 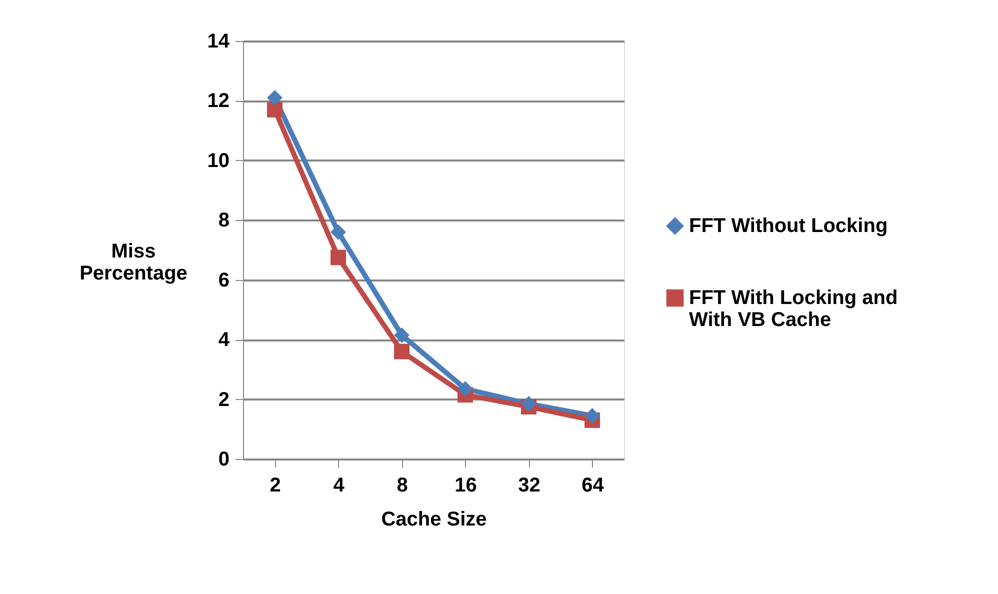 What do you see at coordinates (218, 101) in the screenshot?
I see `y-tick-label: 12` at bounding box center [218, 101].